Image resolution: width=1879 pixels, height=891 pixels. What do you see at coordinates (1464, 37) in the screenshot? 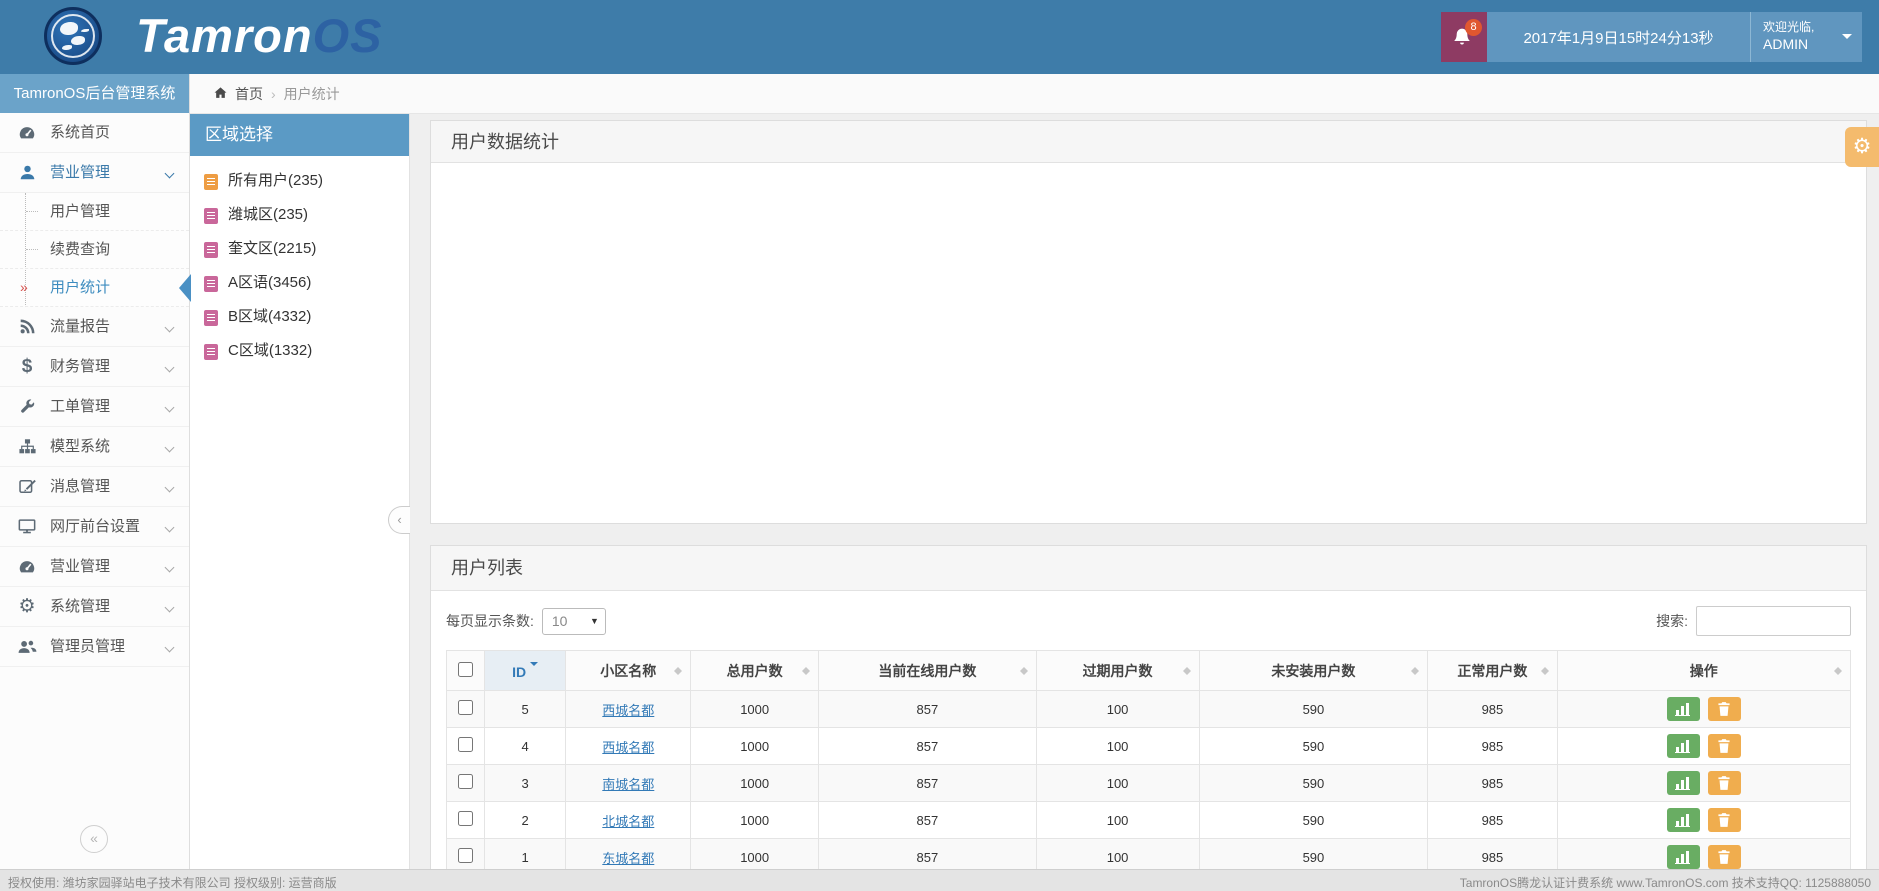
I see `notifications-button: 8` at bounding box center [1464, 37].